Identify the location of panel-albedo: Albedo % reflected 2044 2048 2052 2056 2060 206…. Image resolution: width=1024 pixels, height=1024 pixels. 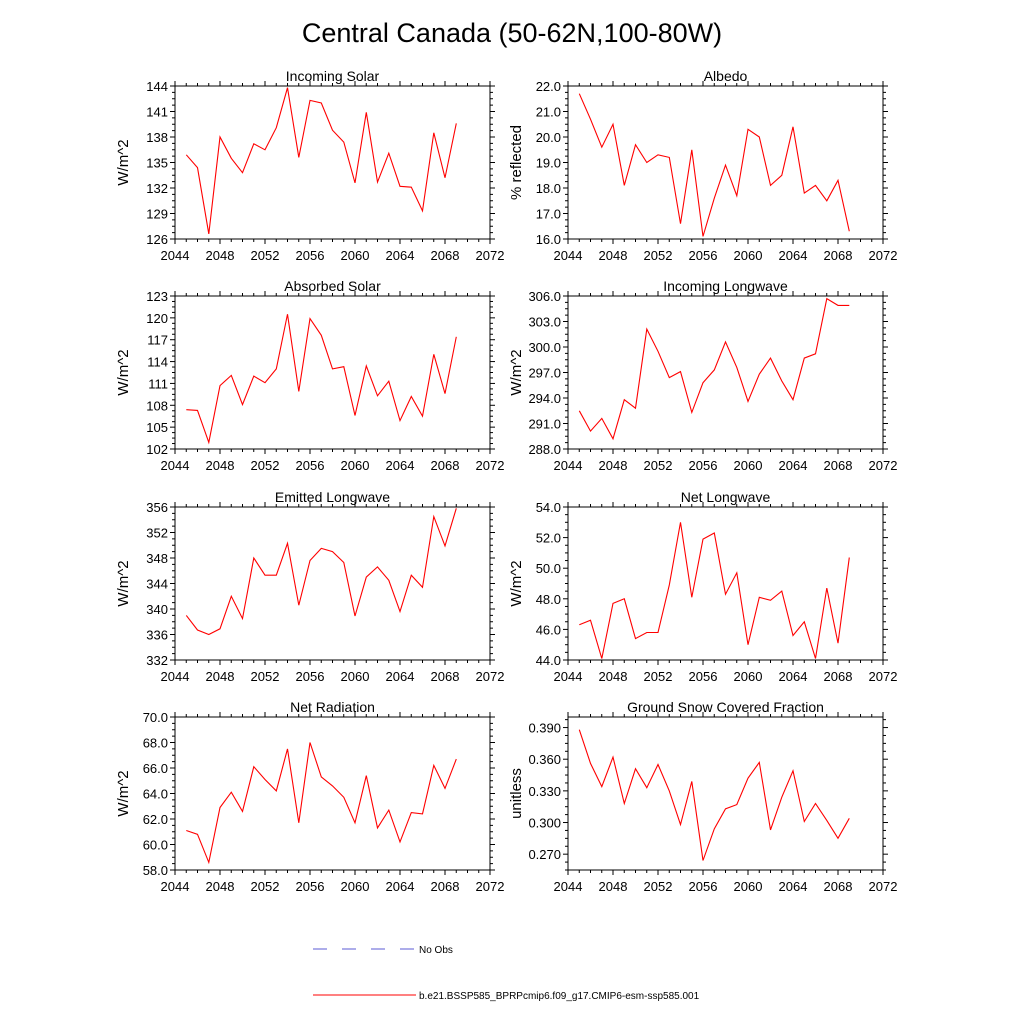
(702, 165).